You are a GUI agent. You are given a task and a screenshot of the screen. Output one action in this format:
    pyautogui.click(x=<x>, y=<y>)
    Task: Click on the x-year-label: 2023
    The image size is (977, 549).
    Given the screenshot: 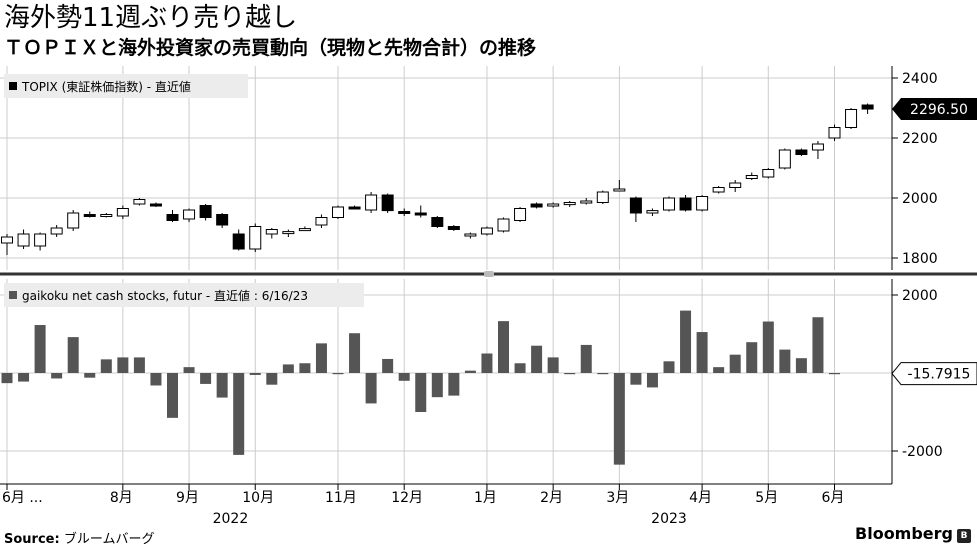 What is the action you would take?
    pyautogui.click(x=669, y=519)
    